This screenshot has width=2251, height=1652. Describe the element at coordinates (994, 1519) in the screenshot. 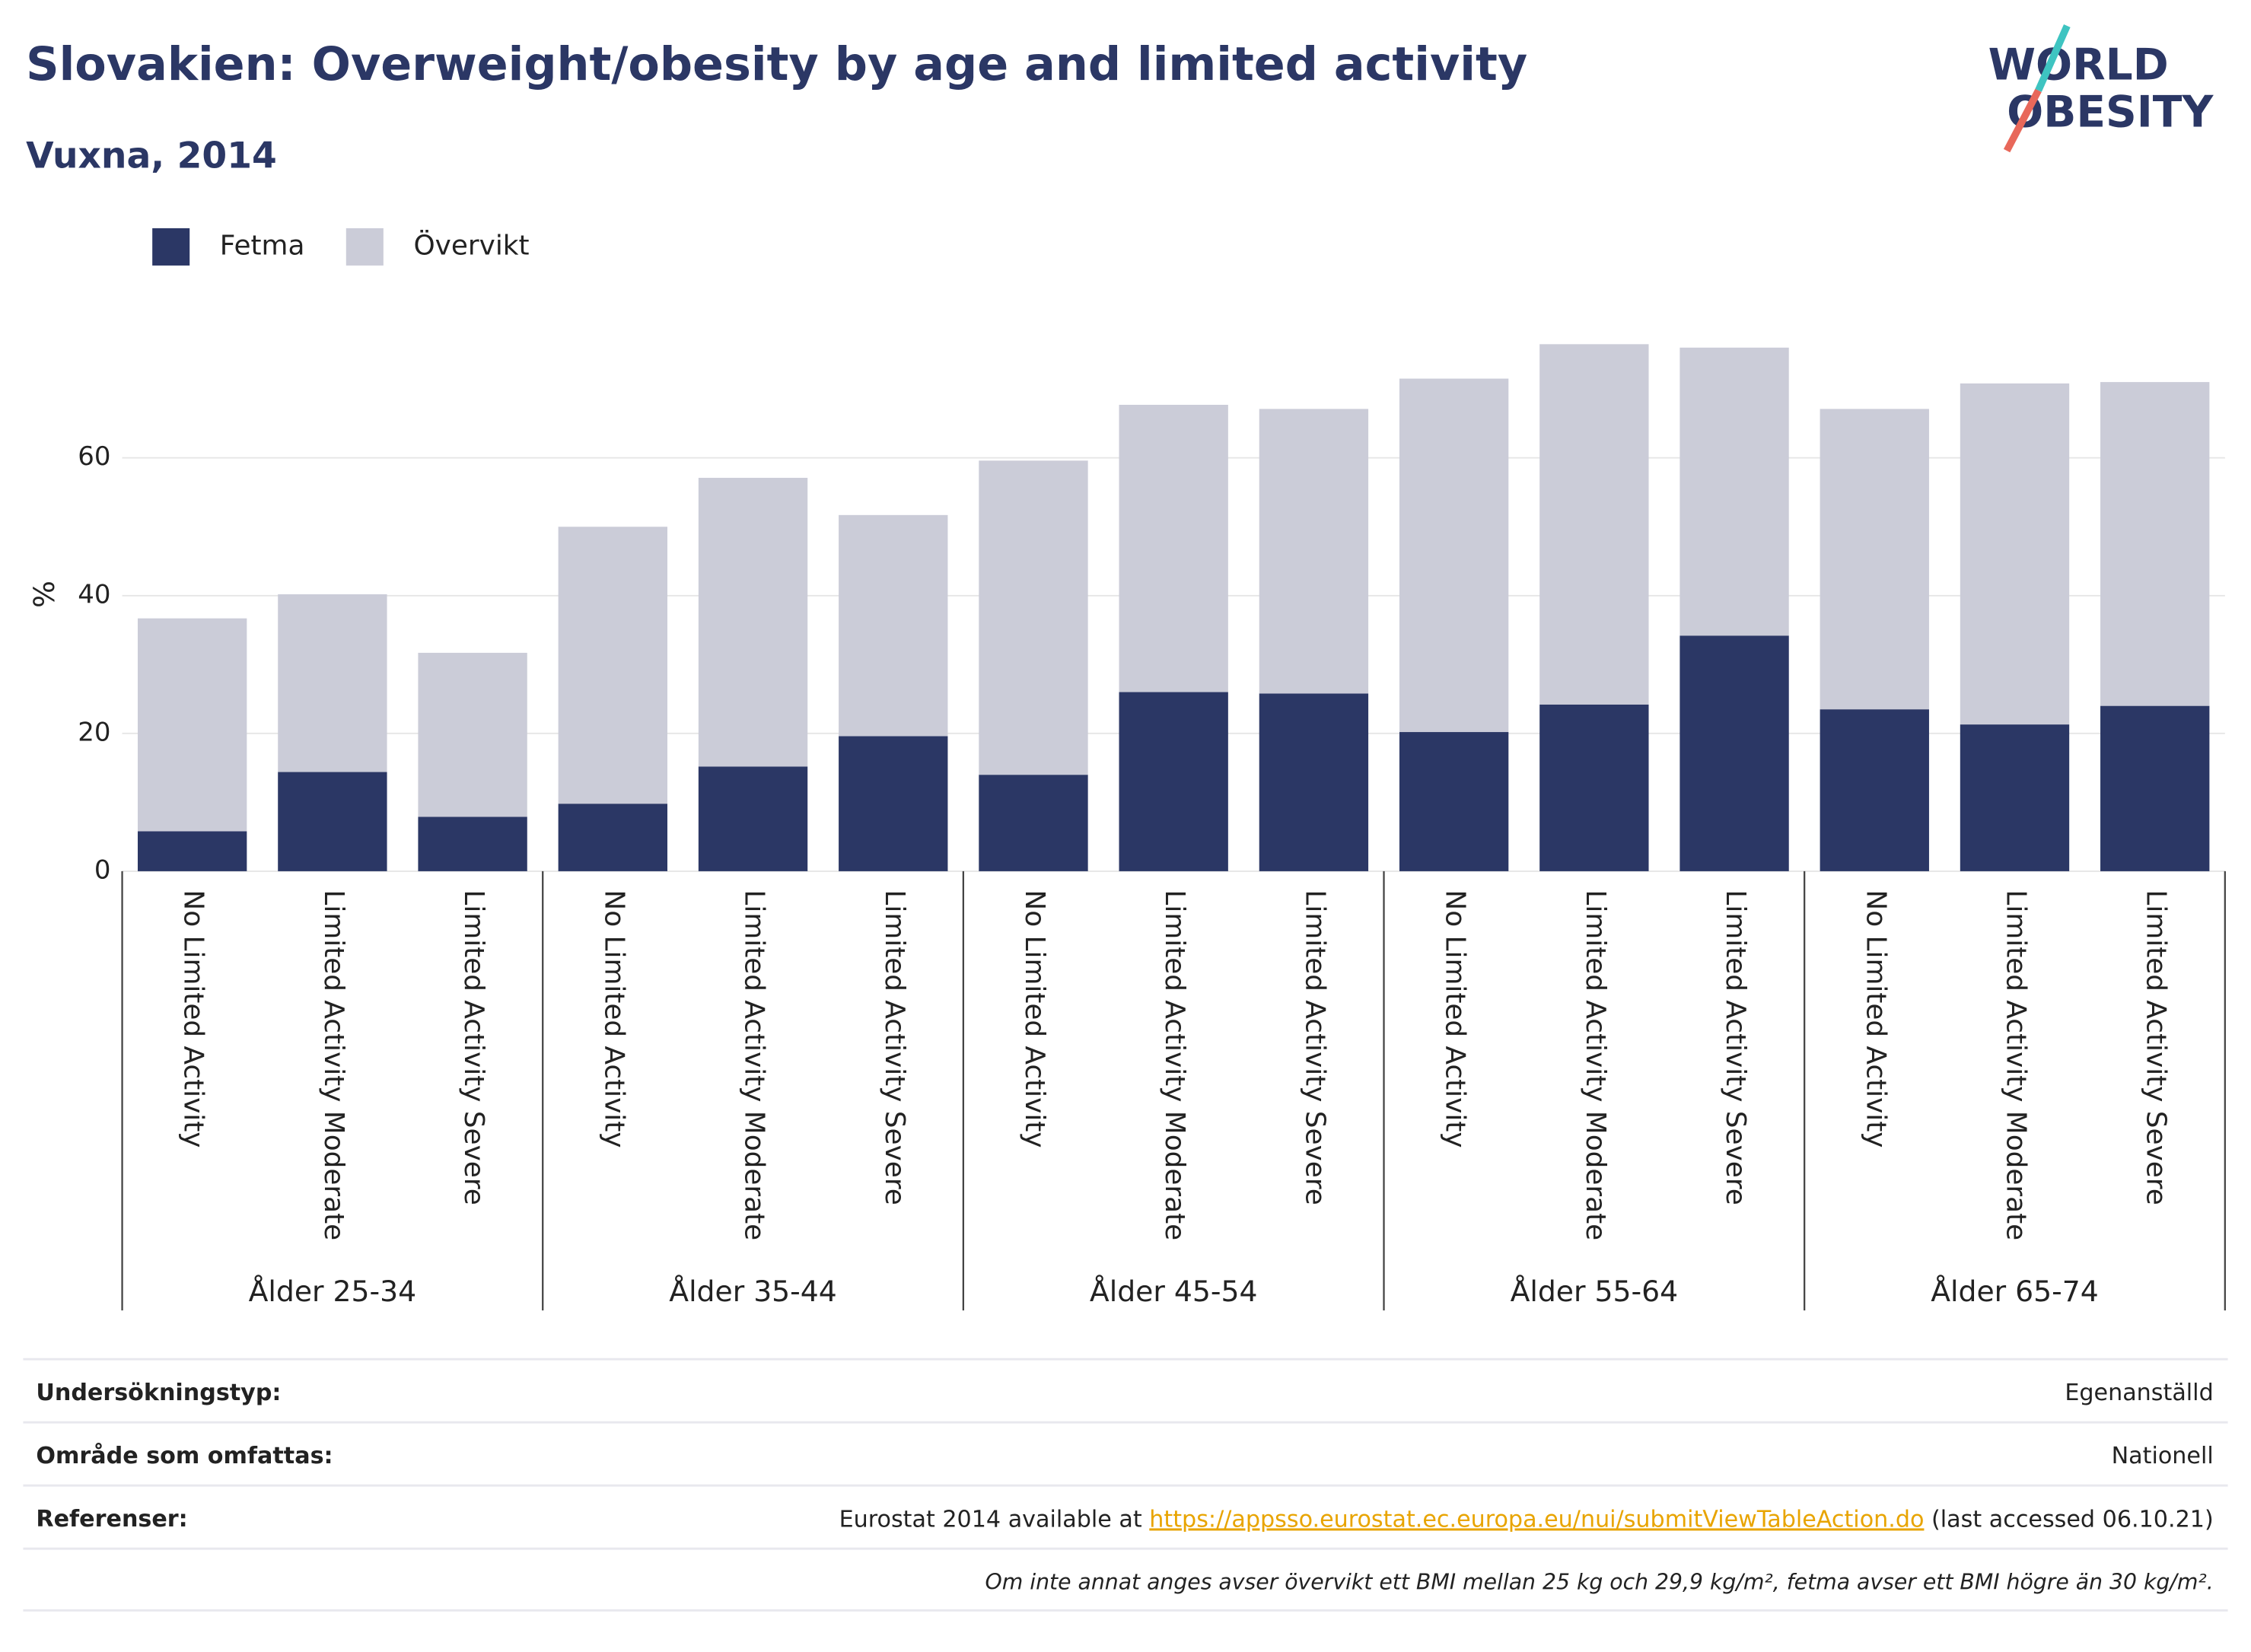

I see `reference-text: Eurostat 2014 available at` at that location.